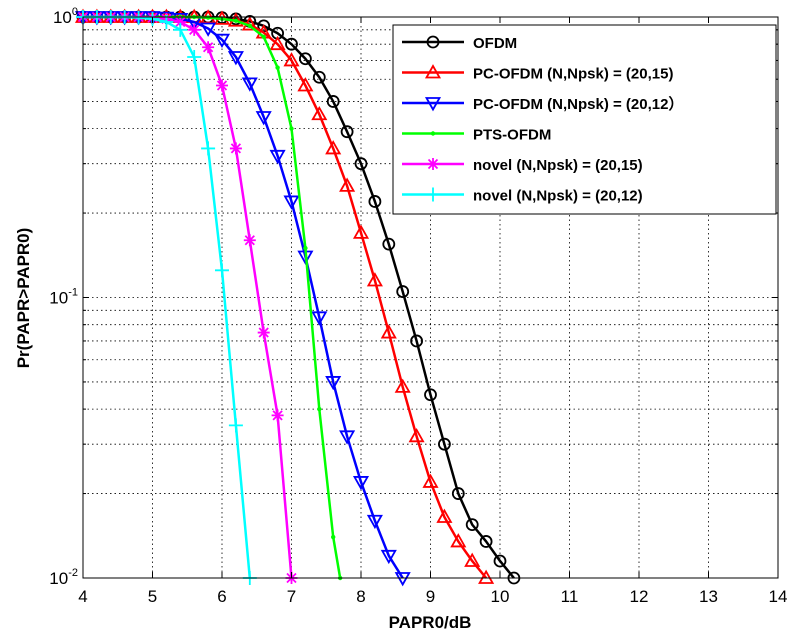  What do you see at coordinates (476, 135) in the screenshot?
I see `legend-item: PTS-OFDM` at bounding box center [476, 135].